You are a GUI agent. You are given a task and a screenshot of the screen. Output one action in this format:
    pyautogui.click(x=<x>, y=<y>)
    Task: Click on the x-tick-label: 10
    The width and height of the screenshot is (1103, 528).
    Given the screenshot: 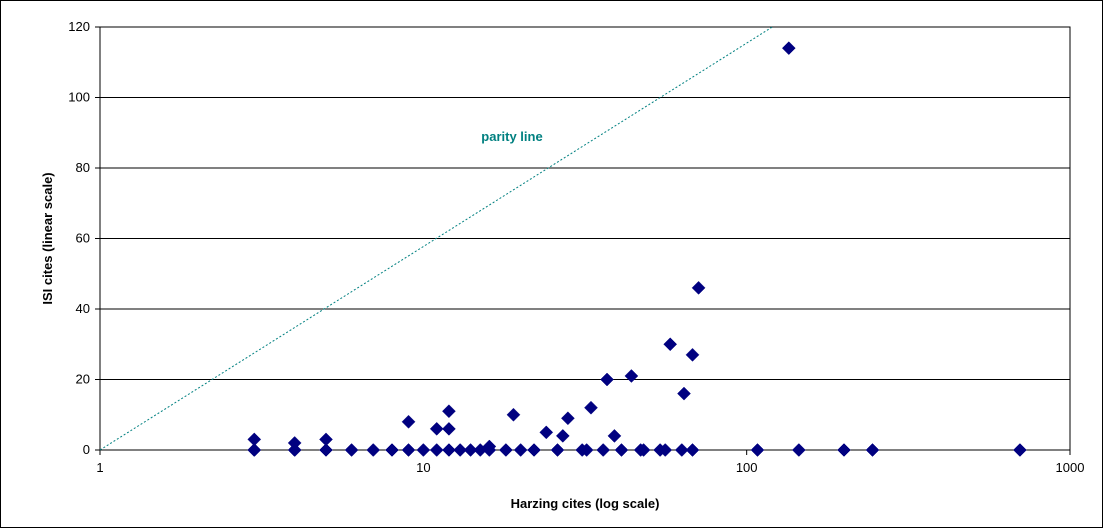 What is the action you would take?
    pyautogui.click(x=423, y=467)
    